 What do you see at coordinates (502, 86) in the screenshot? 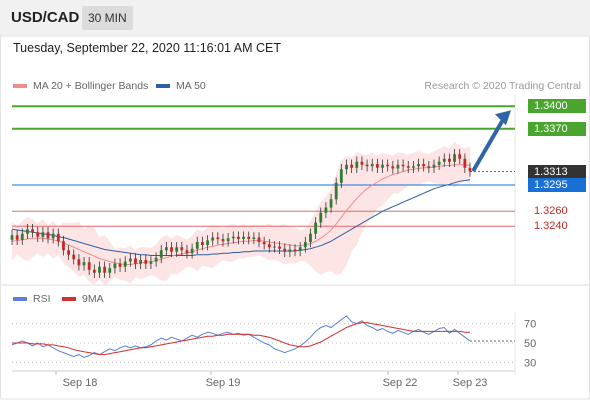
I see `credit-text: Research © 2020 Trading Central` at bounding box center [502, 86].